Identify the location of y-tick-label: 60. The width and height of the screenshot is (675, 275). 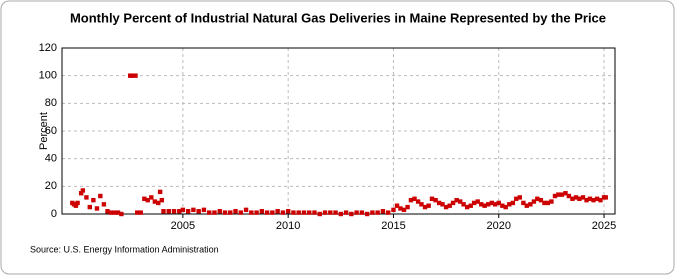
(51, 131).